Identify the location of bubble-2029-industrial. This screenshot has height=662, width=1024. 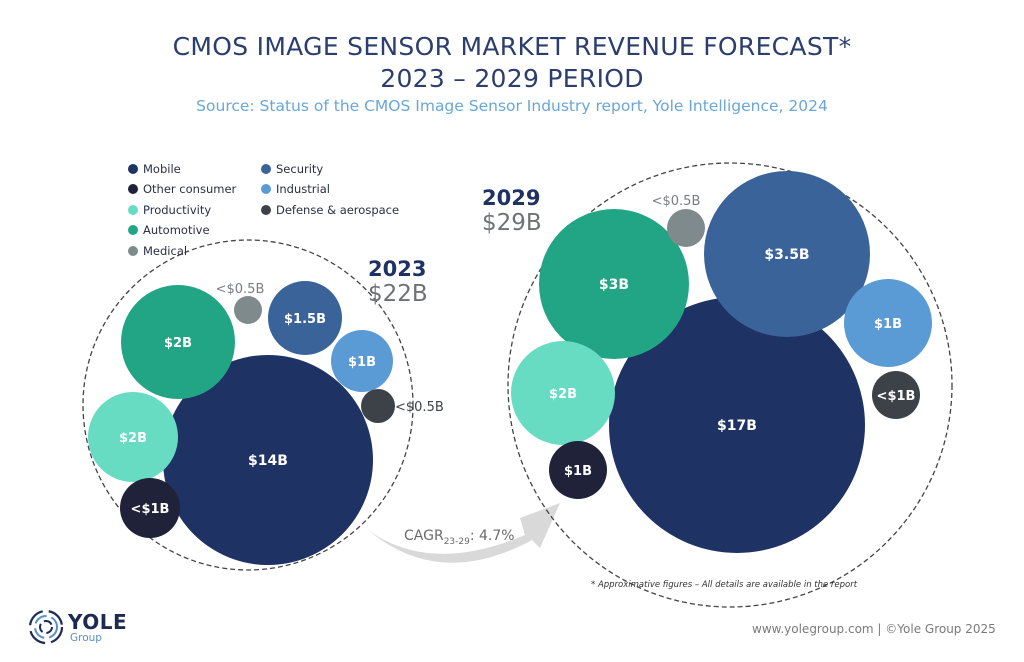
(888, 323).